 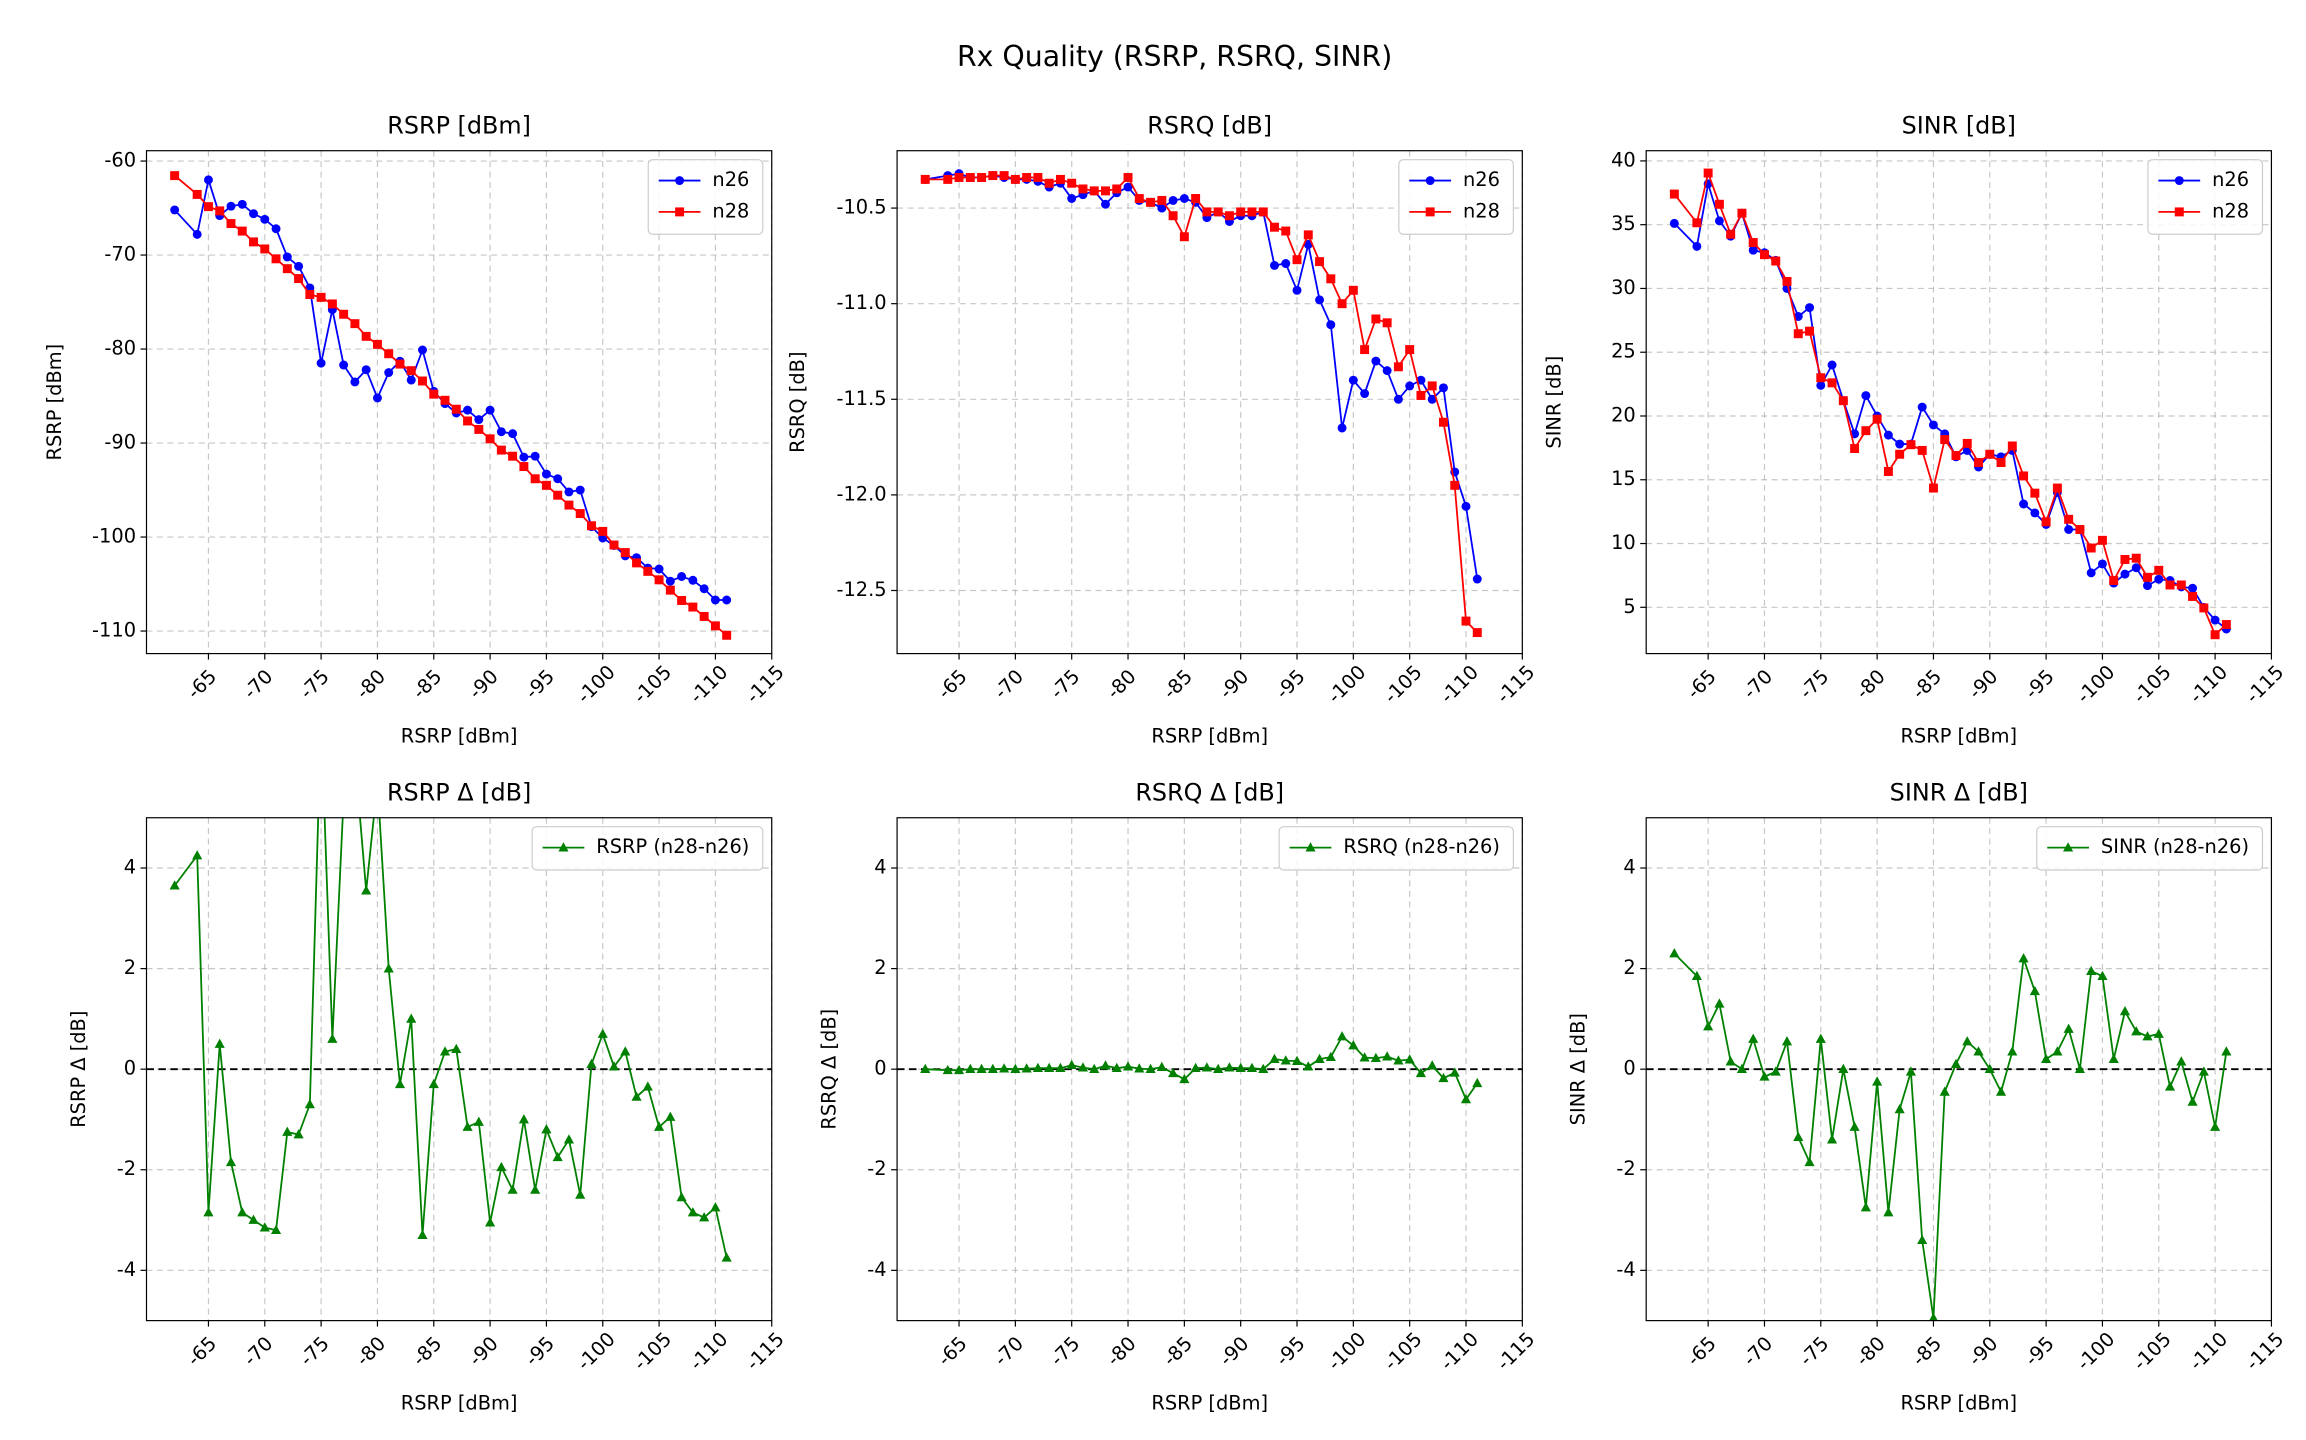 What do you see at coordinates (595, 684) in the screenshot?
I see `x-tick-label: -100` at bounding box center [595, 684].